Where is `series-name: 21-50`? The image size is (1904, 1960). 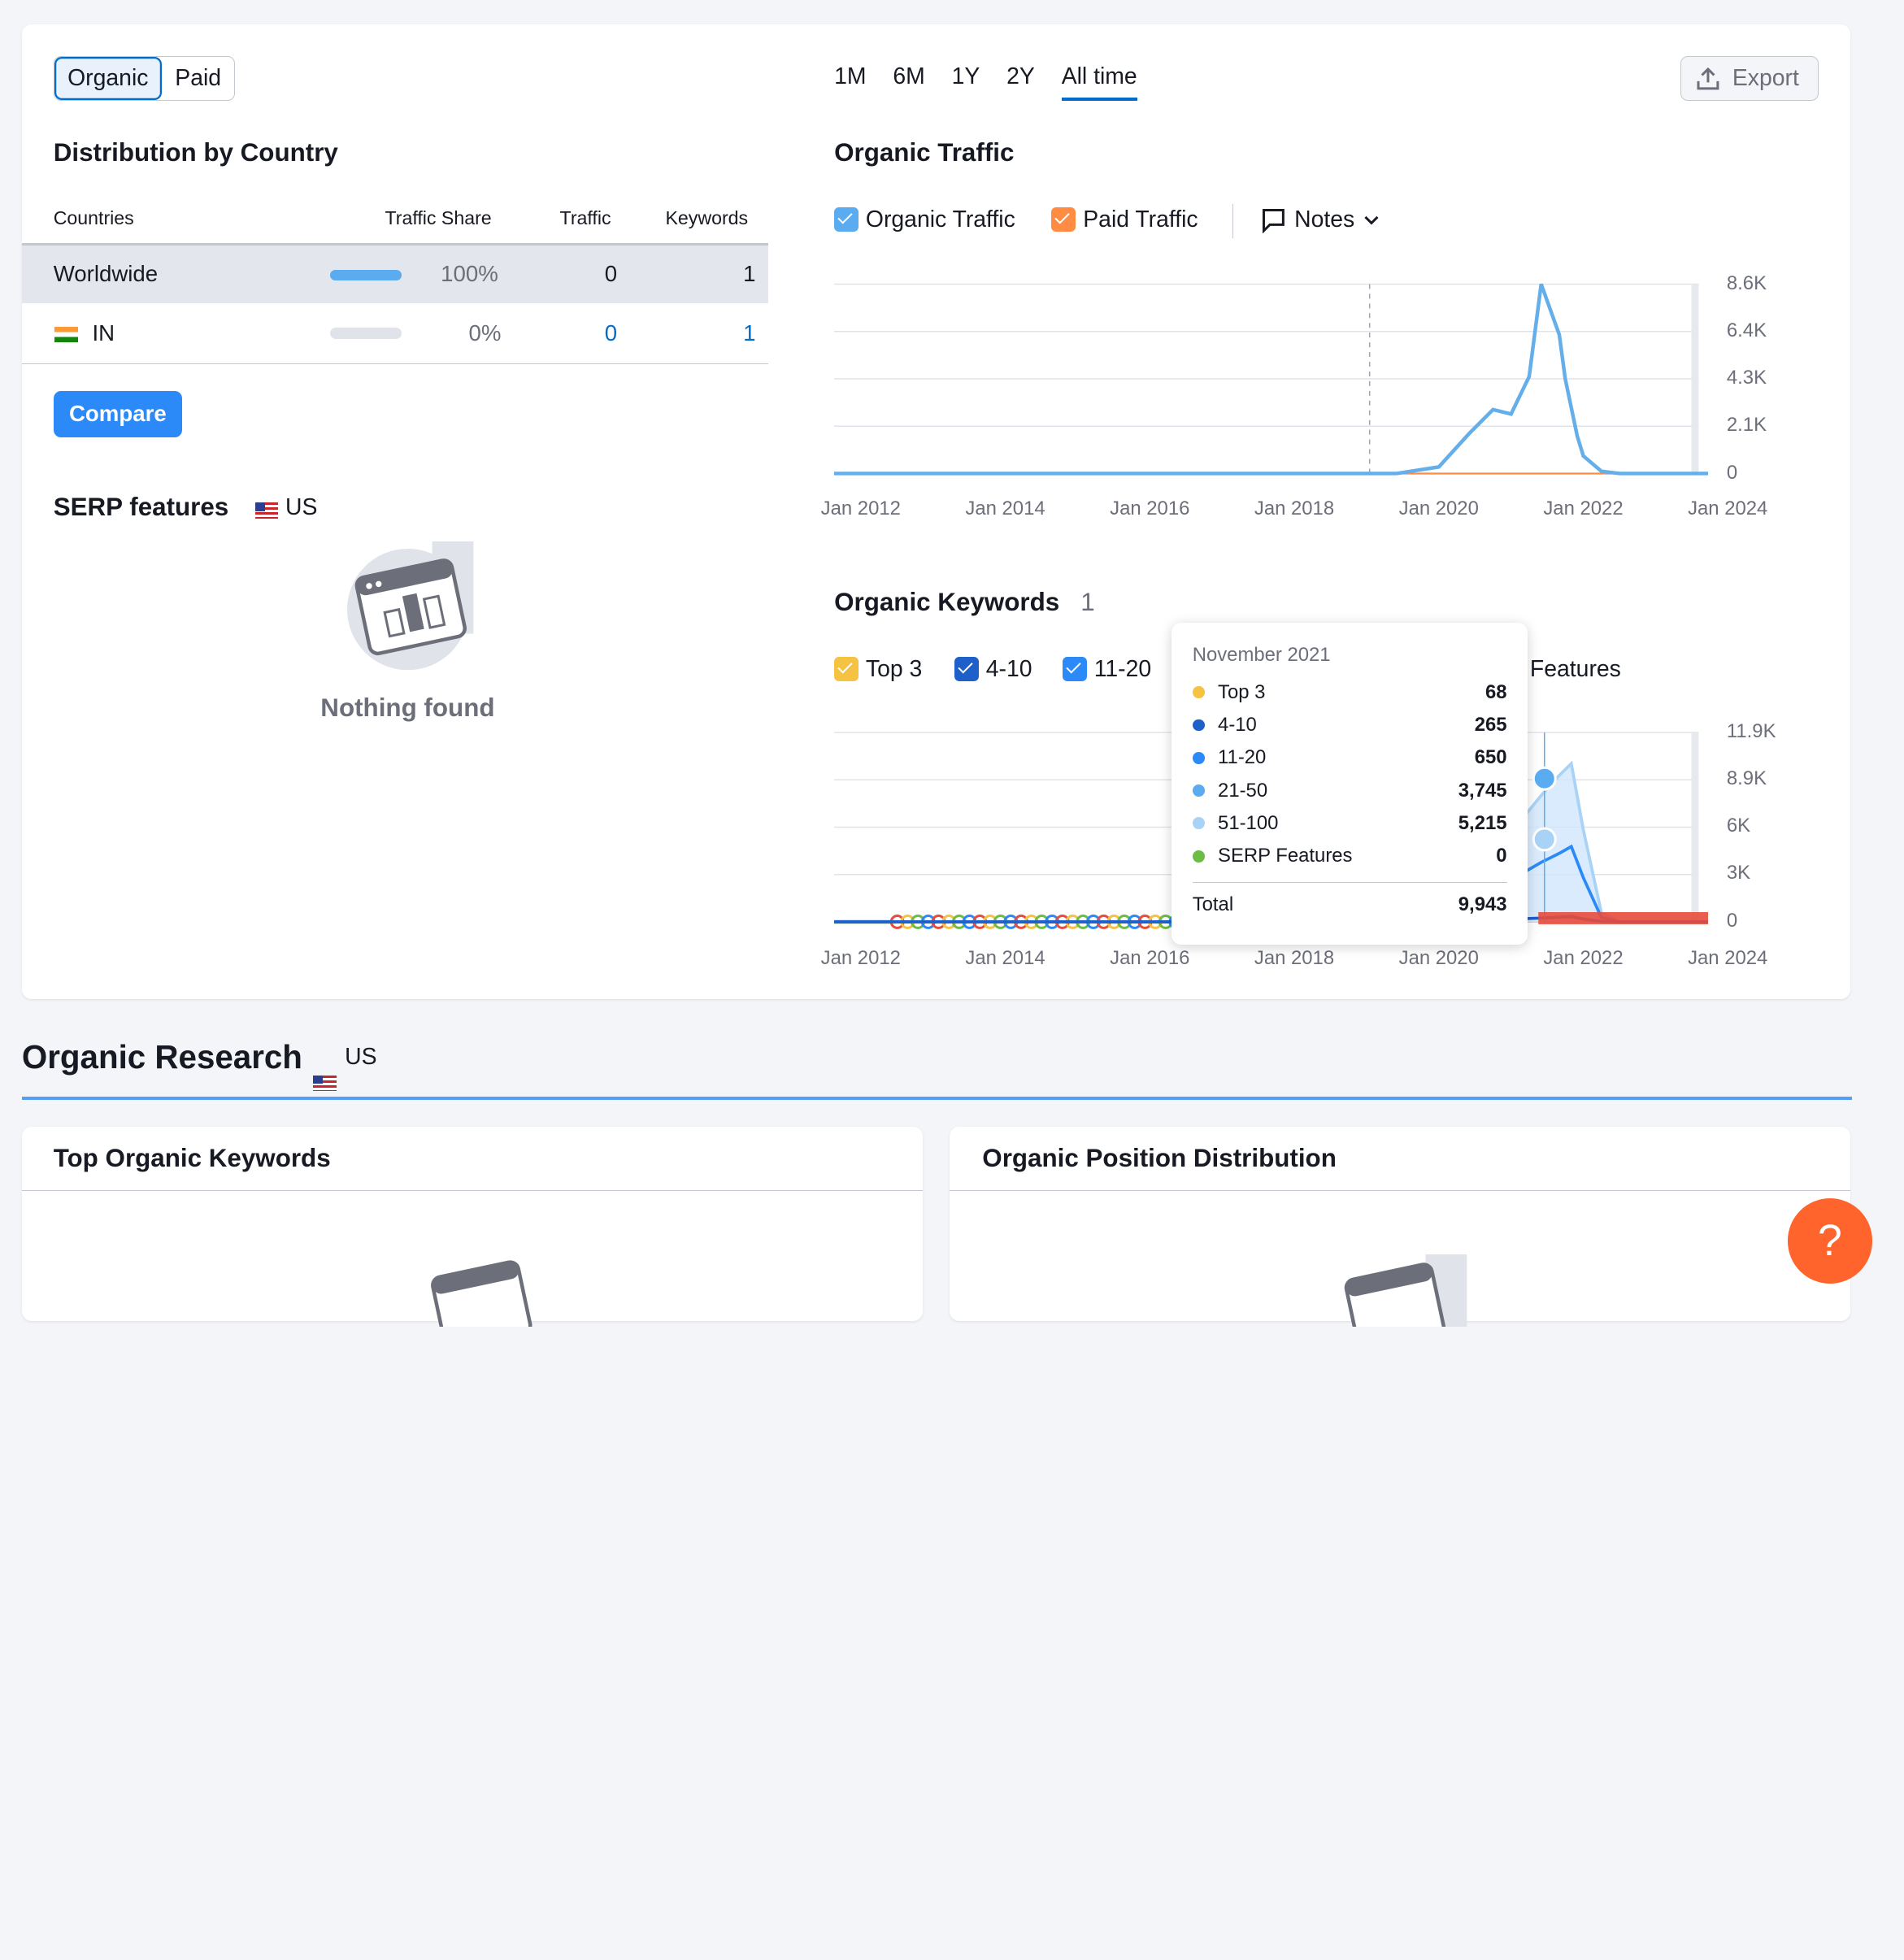
series-name: 21-50 is located at coordinates (1243, 790).